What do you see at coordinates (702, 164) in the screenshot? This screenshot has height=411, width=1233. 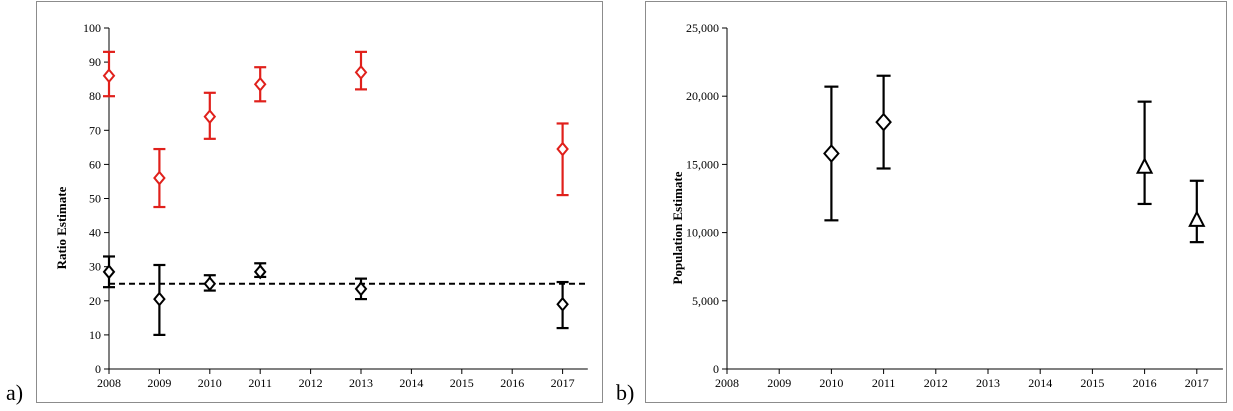 I see `y-tick-label: 15,000` at bounding box center [702, 164].